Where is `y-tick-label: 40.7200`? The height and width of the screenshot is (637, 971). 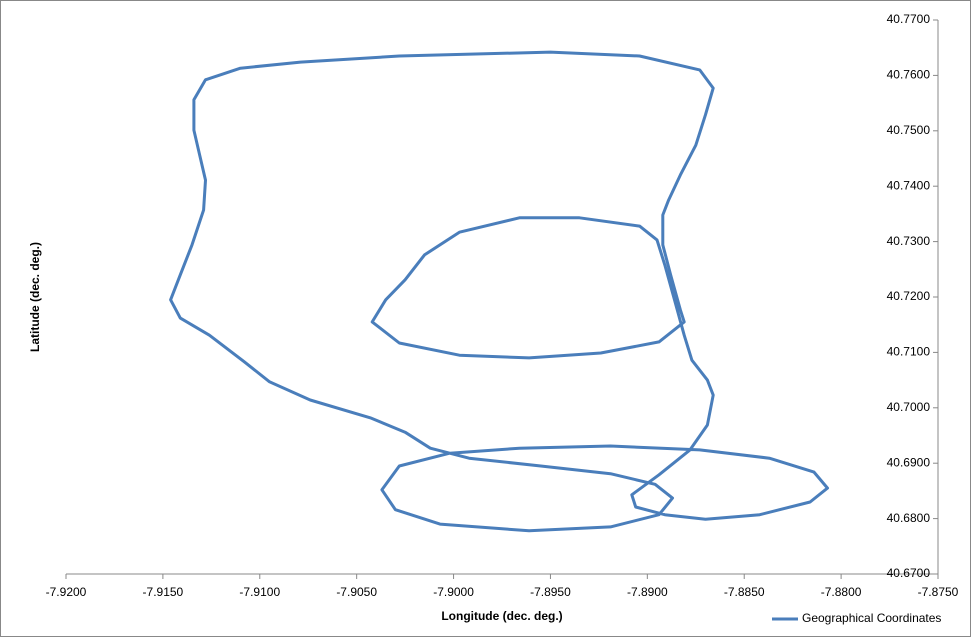
y-tick-label: 40.7200 is located at coordinates (909, 296).